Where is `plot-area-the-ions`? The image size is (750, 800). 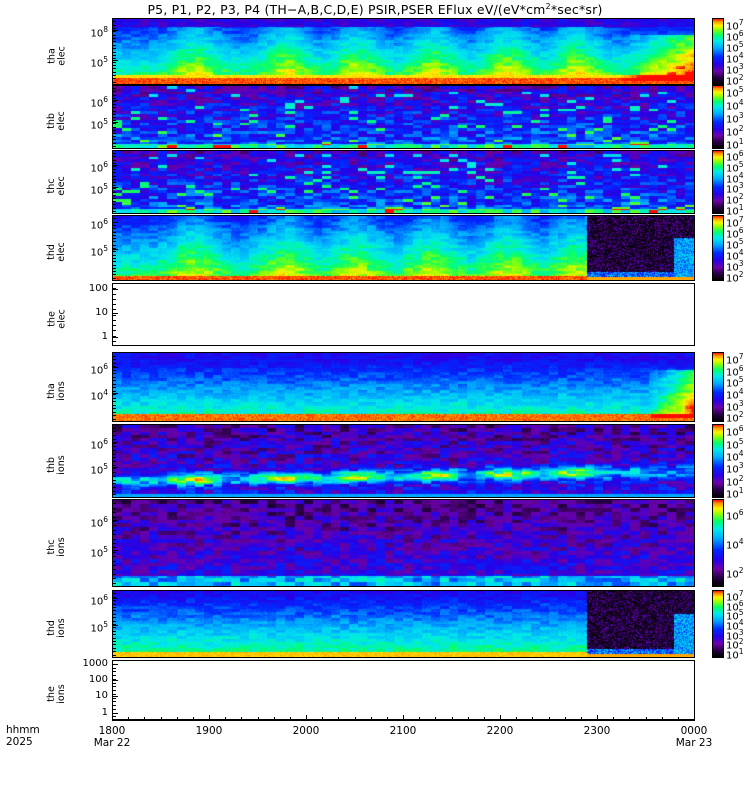
plot-area-the-ions is located at coordinates (403, 690).